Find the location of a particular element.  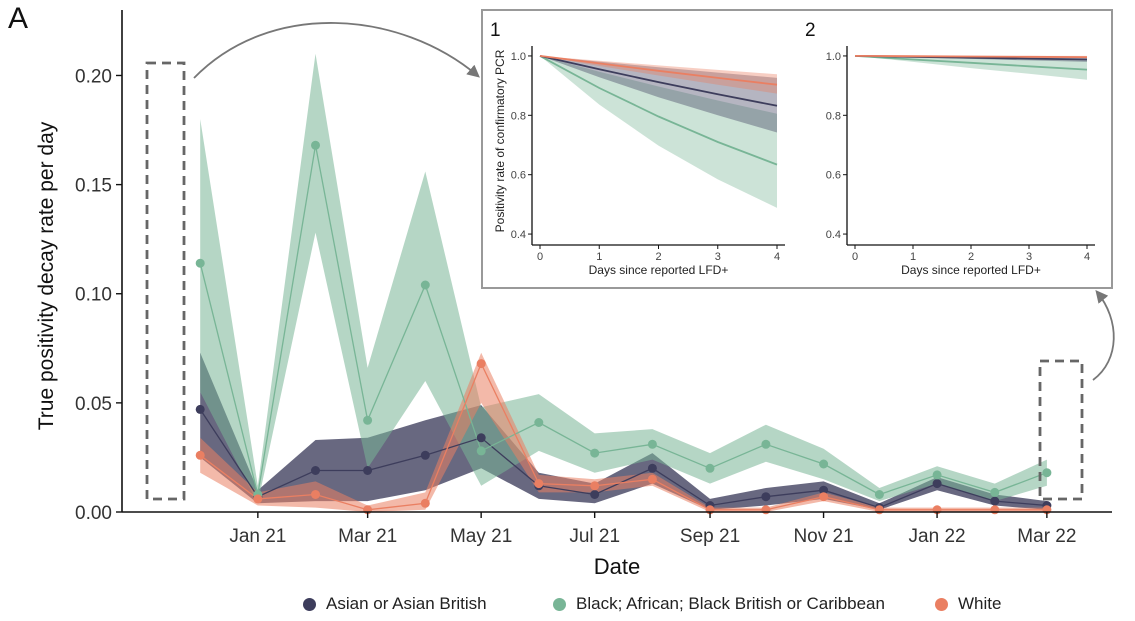

inset2-ci-band-black is located at coordinates (971, 67).